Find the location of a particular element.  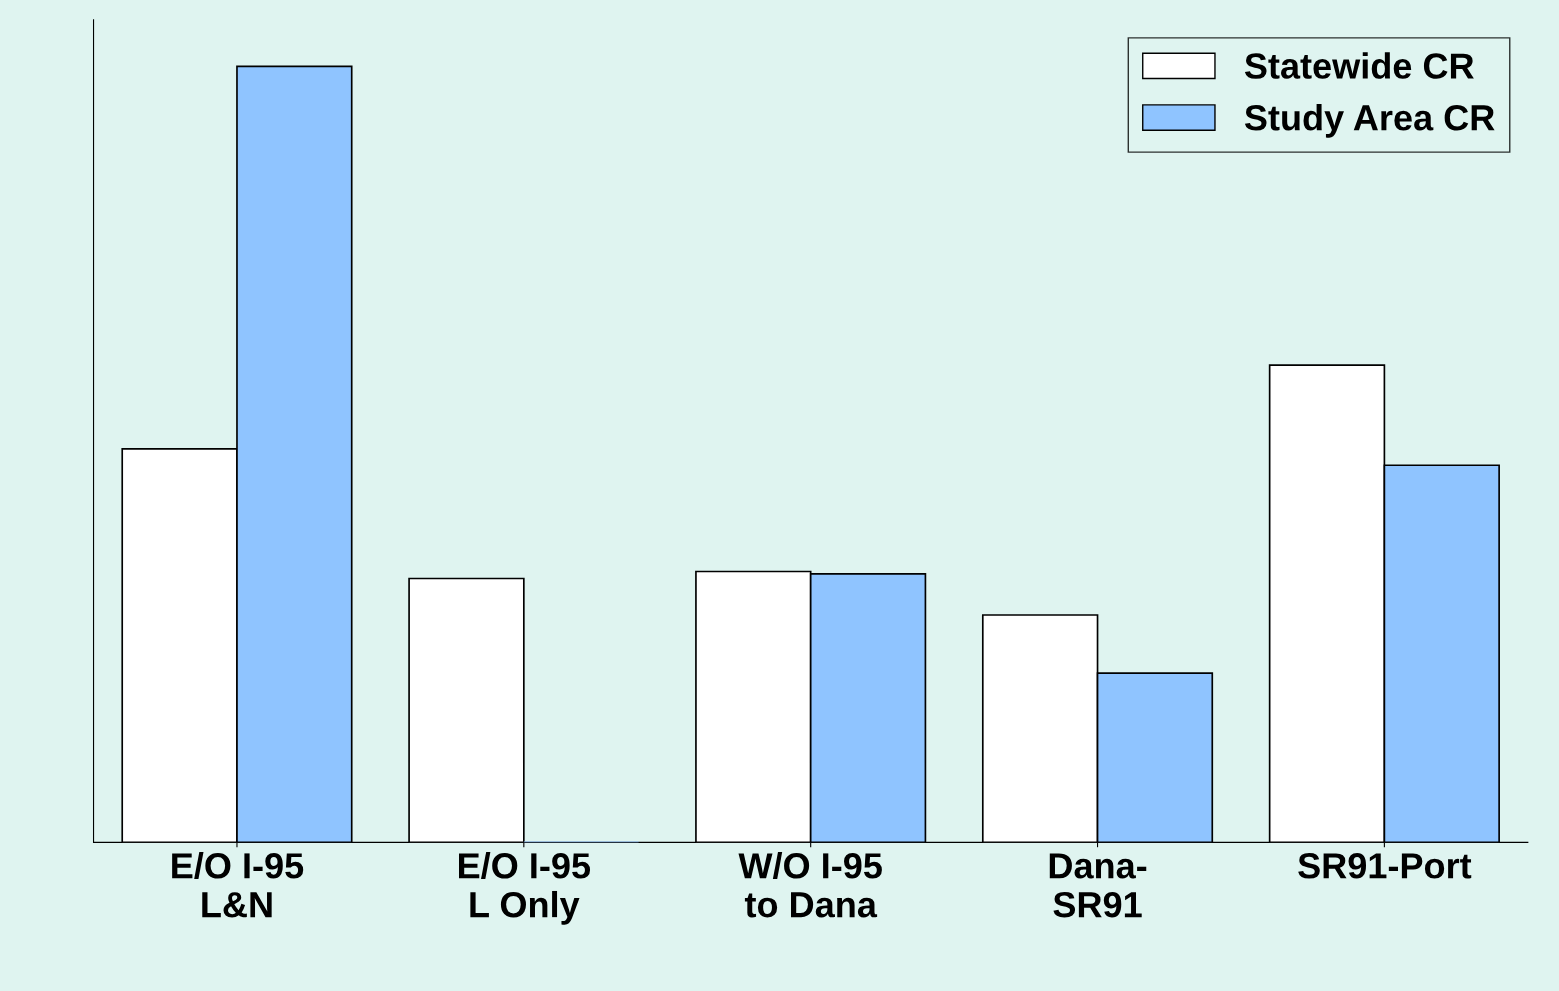

x-tick-label: W/O I-95 to Dana is located at coordinates (810, 885).